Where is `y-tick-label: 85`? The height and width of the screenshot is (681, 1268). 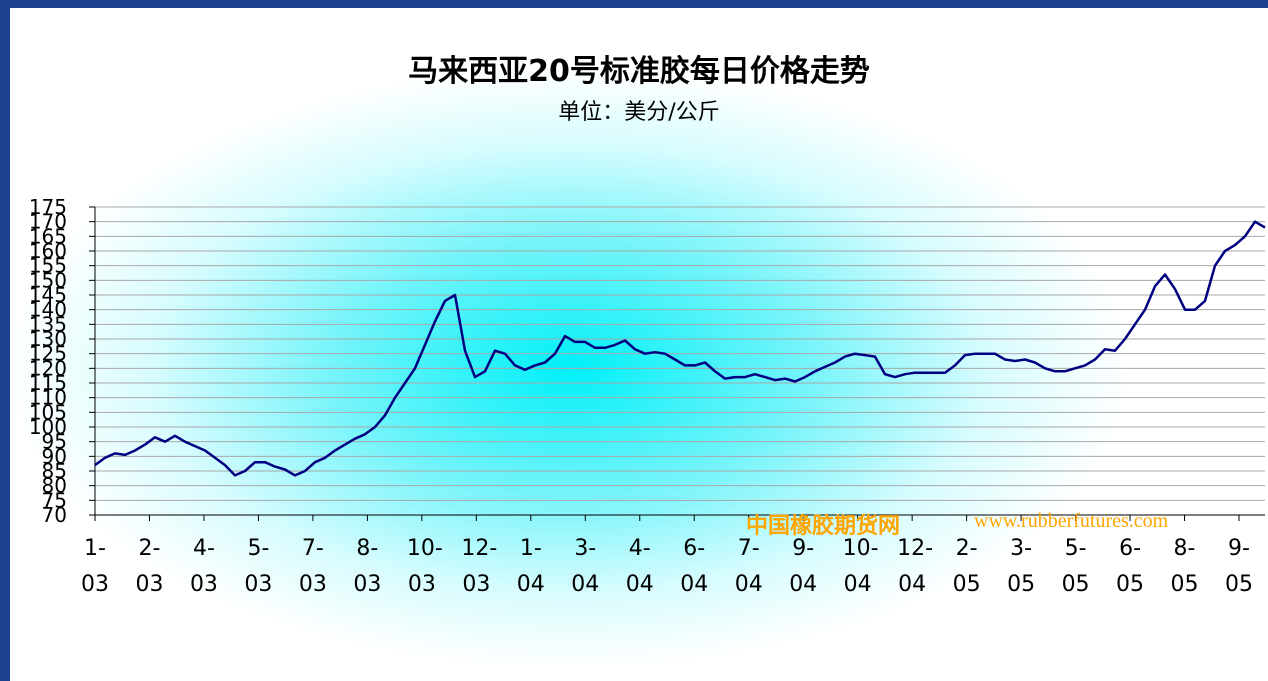
y-tick-label: 85 is located at coordinates (54, 471).